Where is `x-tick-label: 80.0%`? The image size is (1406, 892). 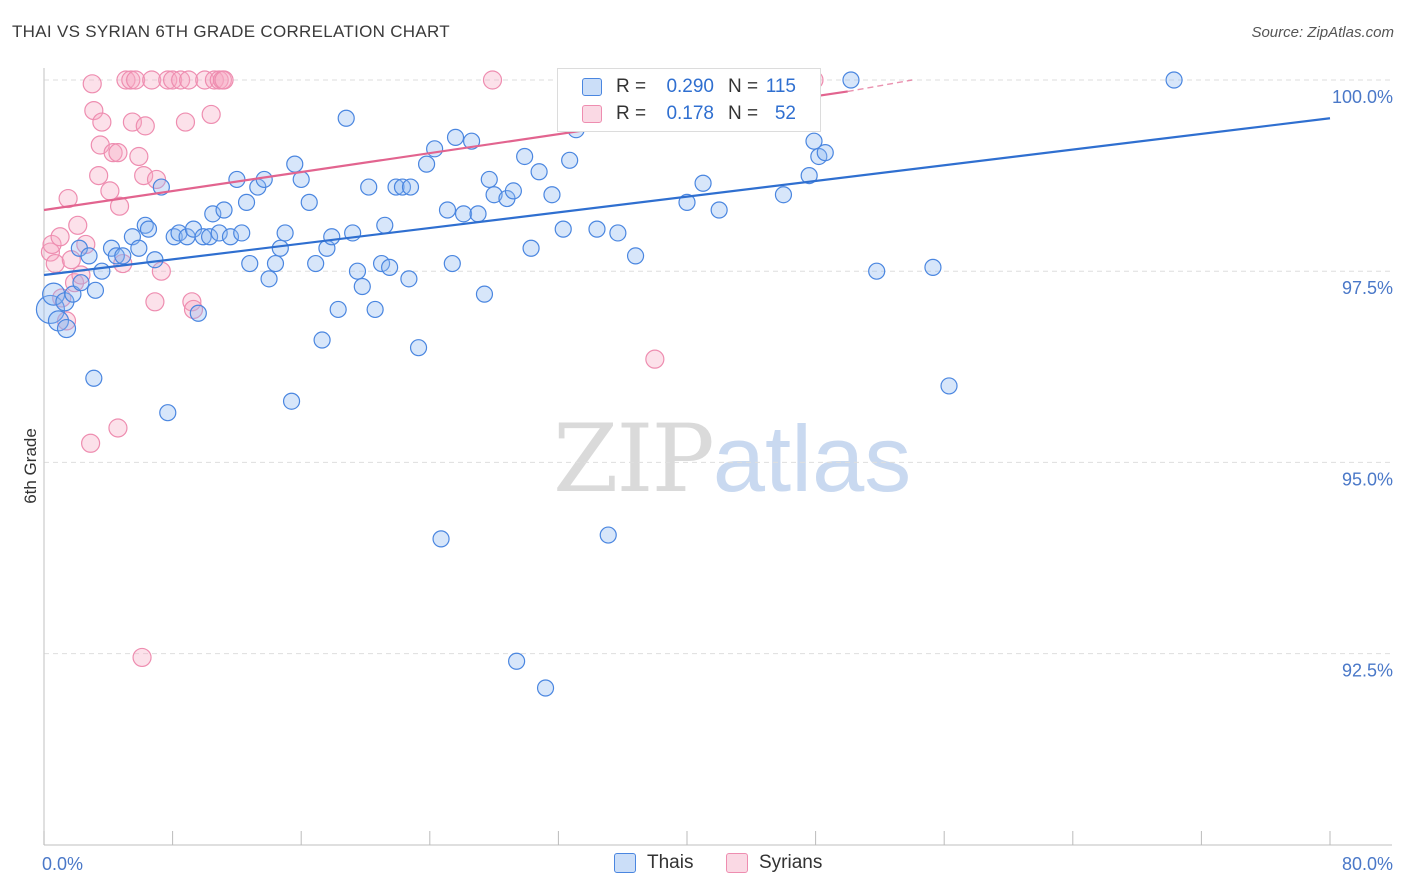
x-tick-label: 80.0% is located at coordinates (1367, 864).